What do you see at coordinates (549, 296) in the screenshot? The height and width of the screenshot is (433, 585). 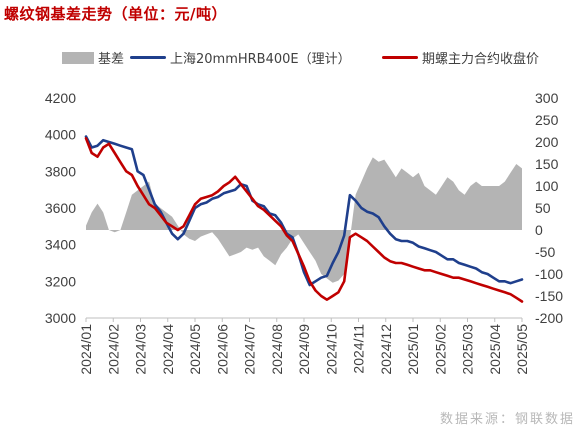 I see `y-right-tick-label: -150` at bounding box center [549, 296].